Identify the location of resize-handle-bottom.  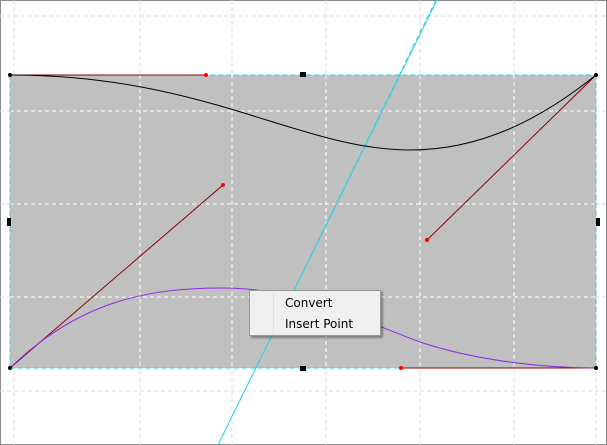
(303, 368).